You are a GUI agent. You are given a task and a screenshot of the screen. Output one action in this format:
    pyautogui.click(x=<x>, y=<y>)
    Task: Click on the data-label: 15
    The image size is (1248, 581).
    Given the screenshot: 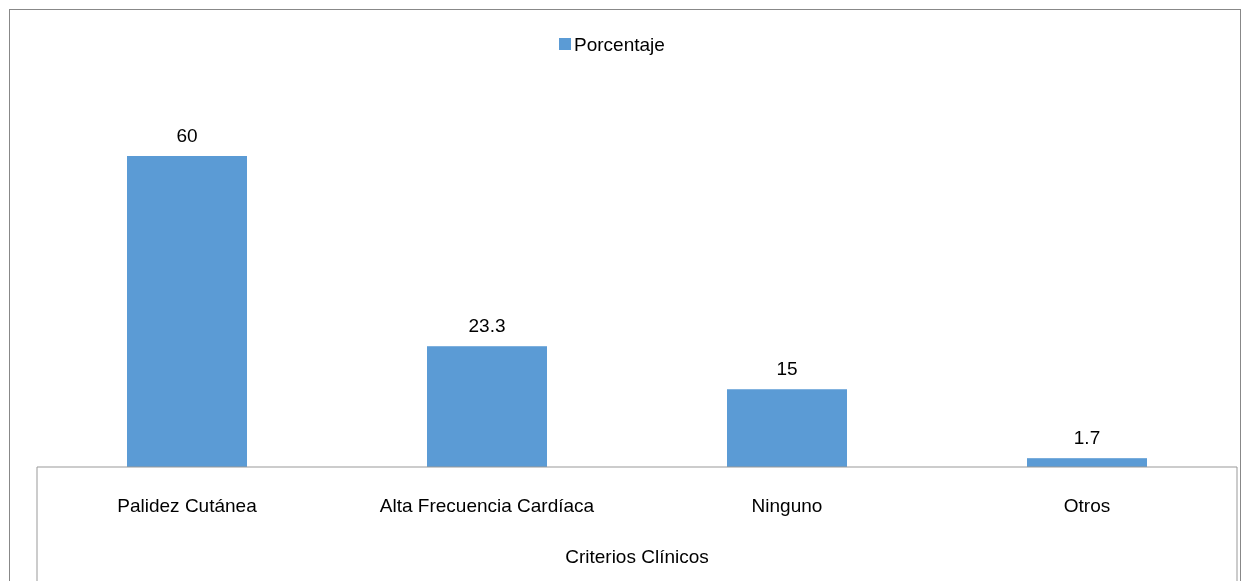 What is the action you would take?
    pyautogui.click(x=787, y=369)
    